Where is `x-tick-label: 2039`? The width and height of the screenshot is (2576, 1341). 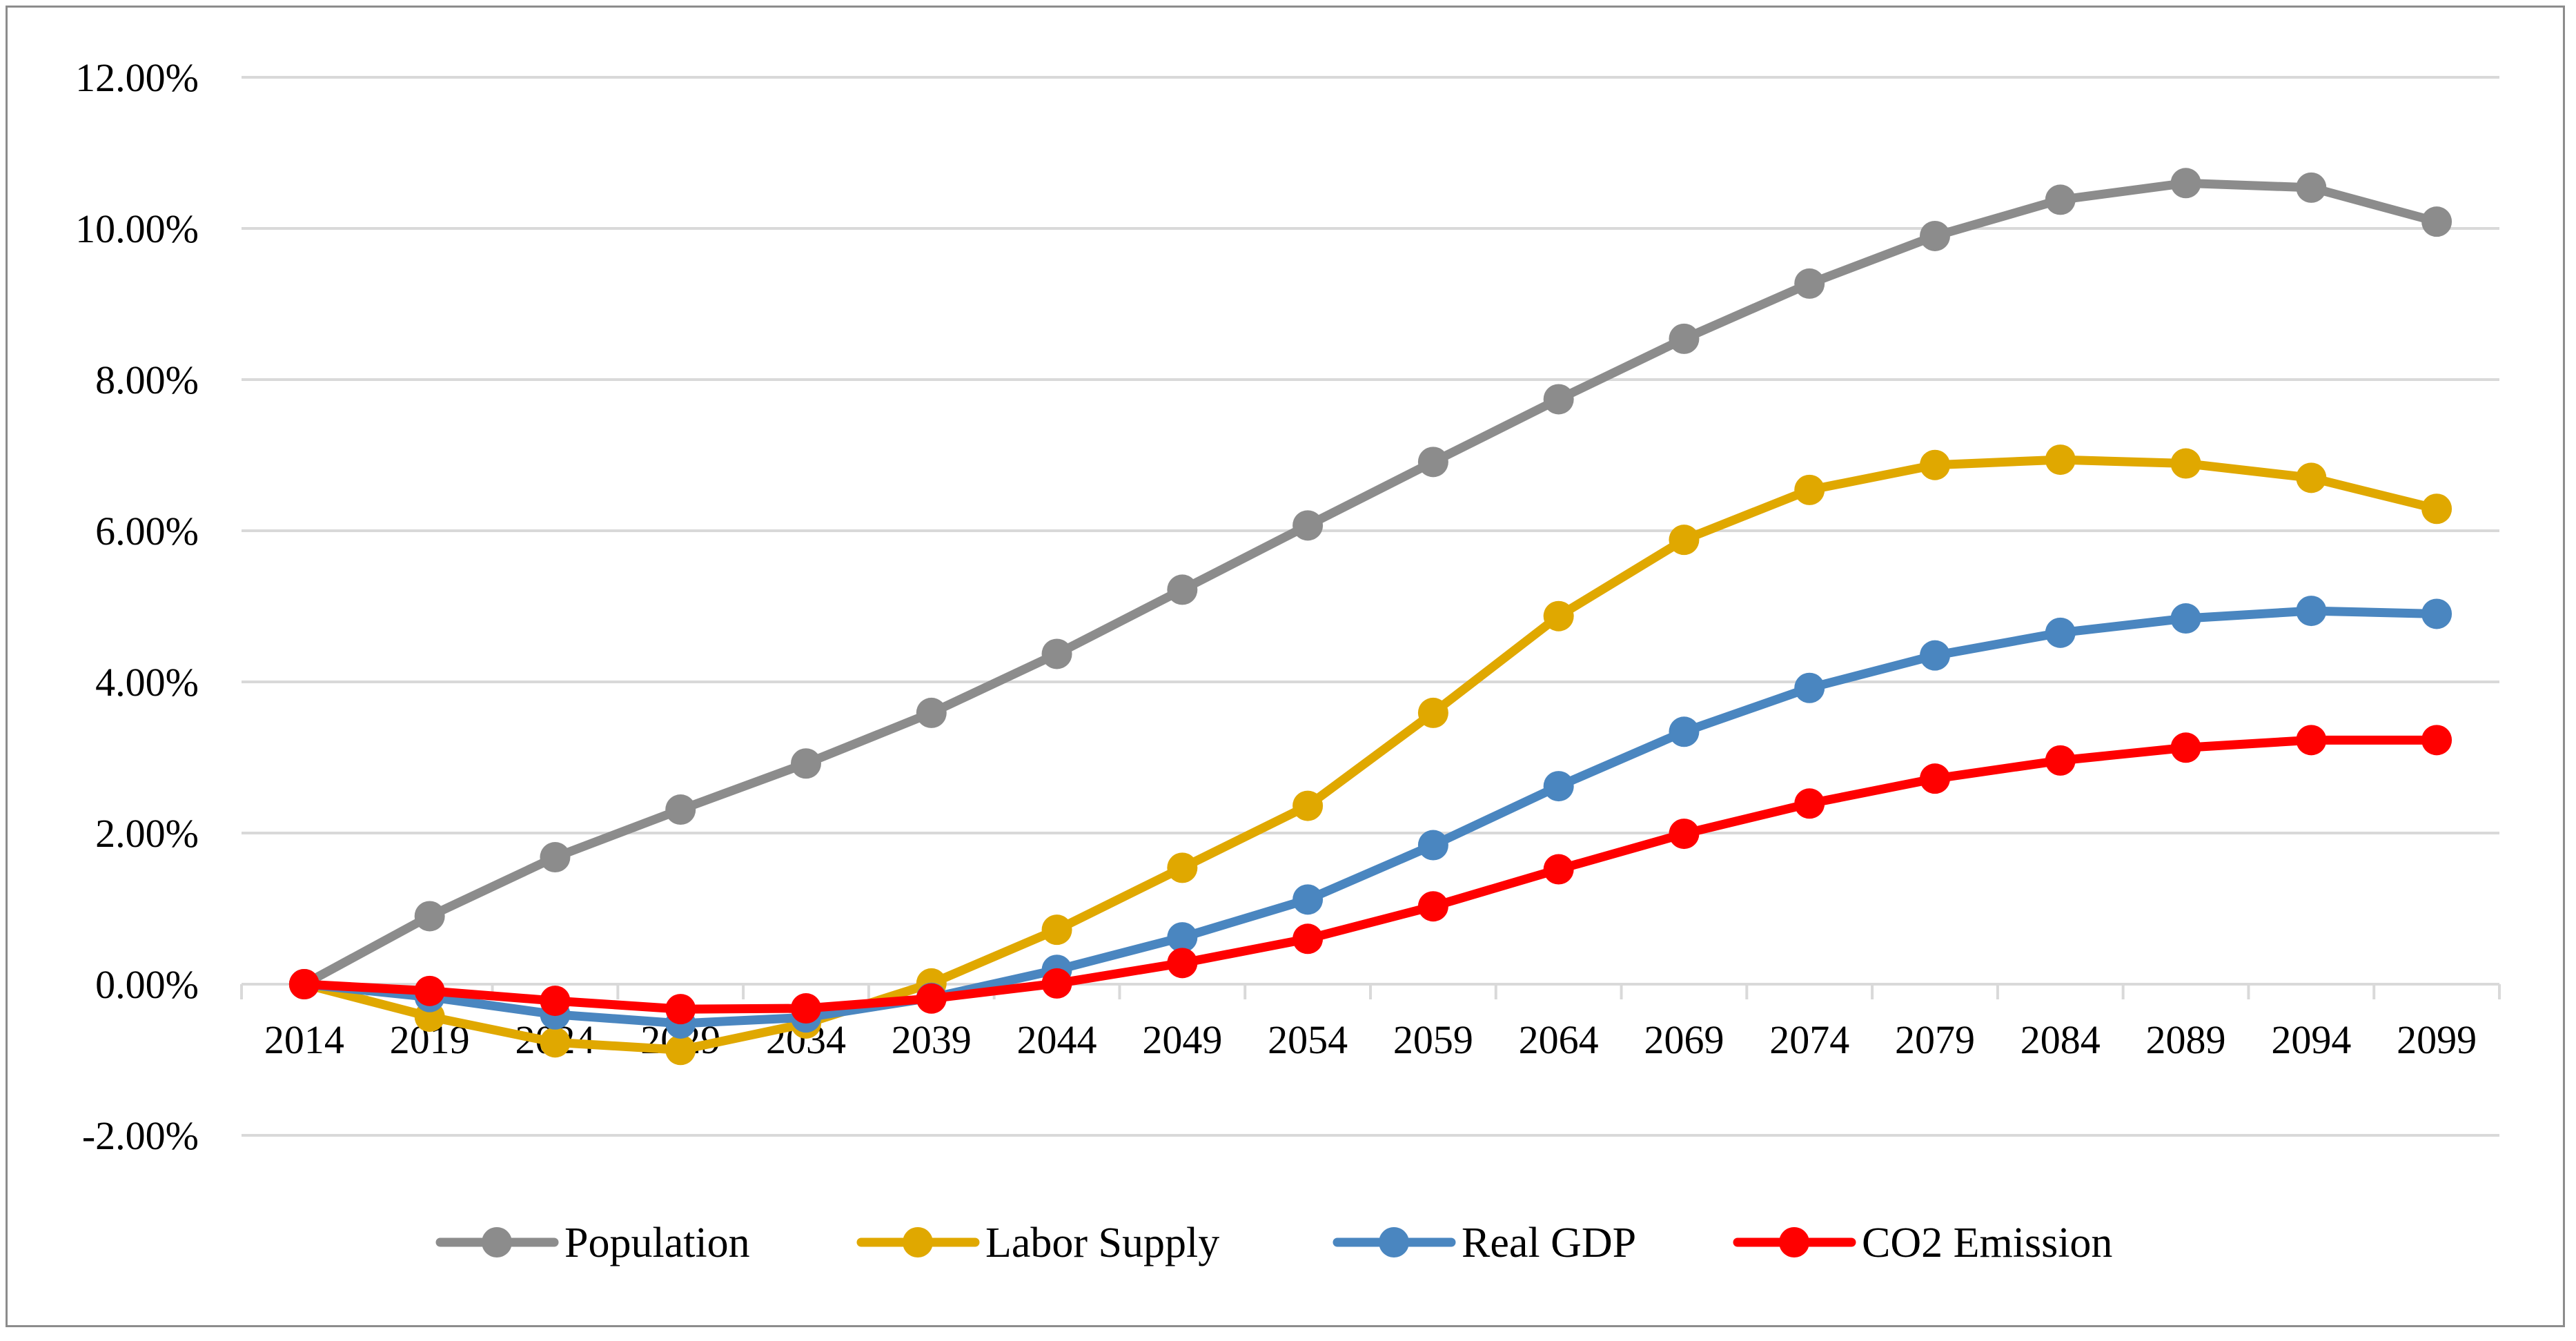 x-tick-label: 2039 is located at coordinates (932, 1039).